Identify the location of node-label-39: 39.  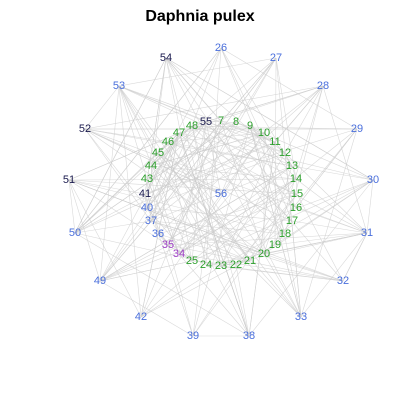
(193, 336).